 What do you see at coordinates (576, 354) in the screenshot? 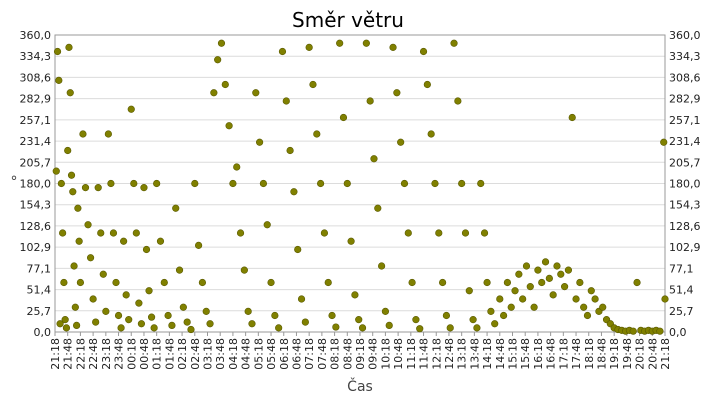
I see `x-tick-label: 17:48` at bounding box center [576, 354].